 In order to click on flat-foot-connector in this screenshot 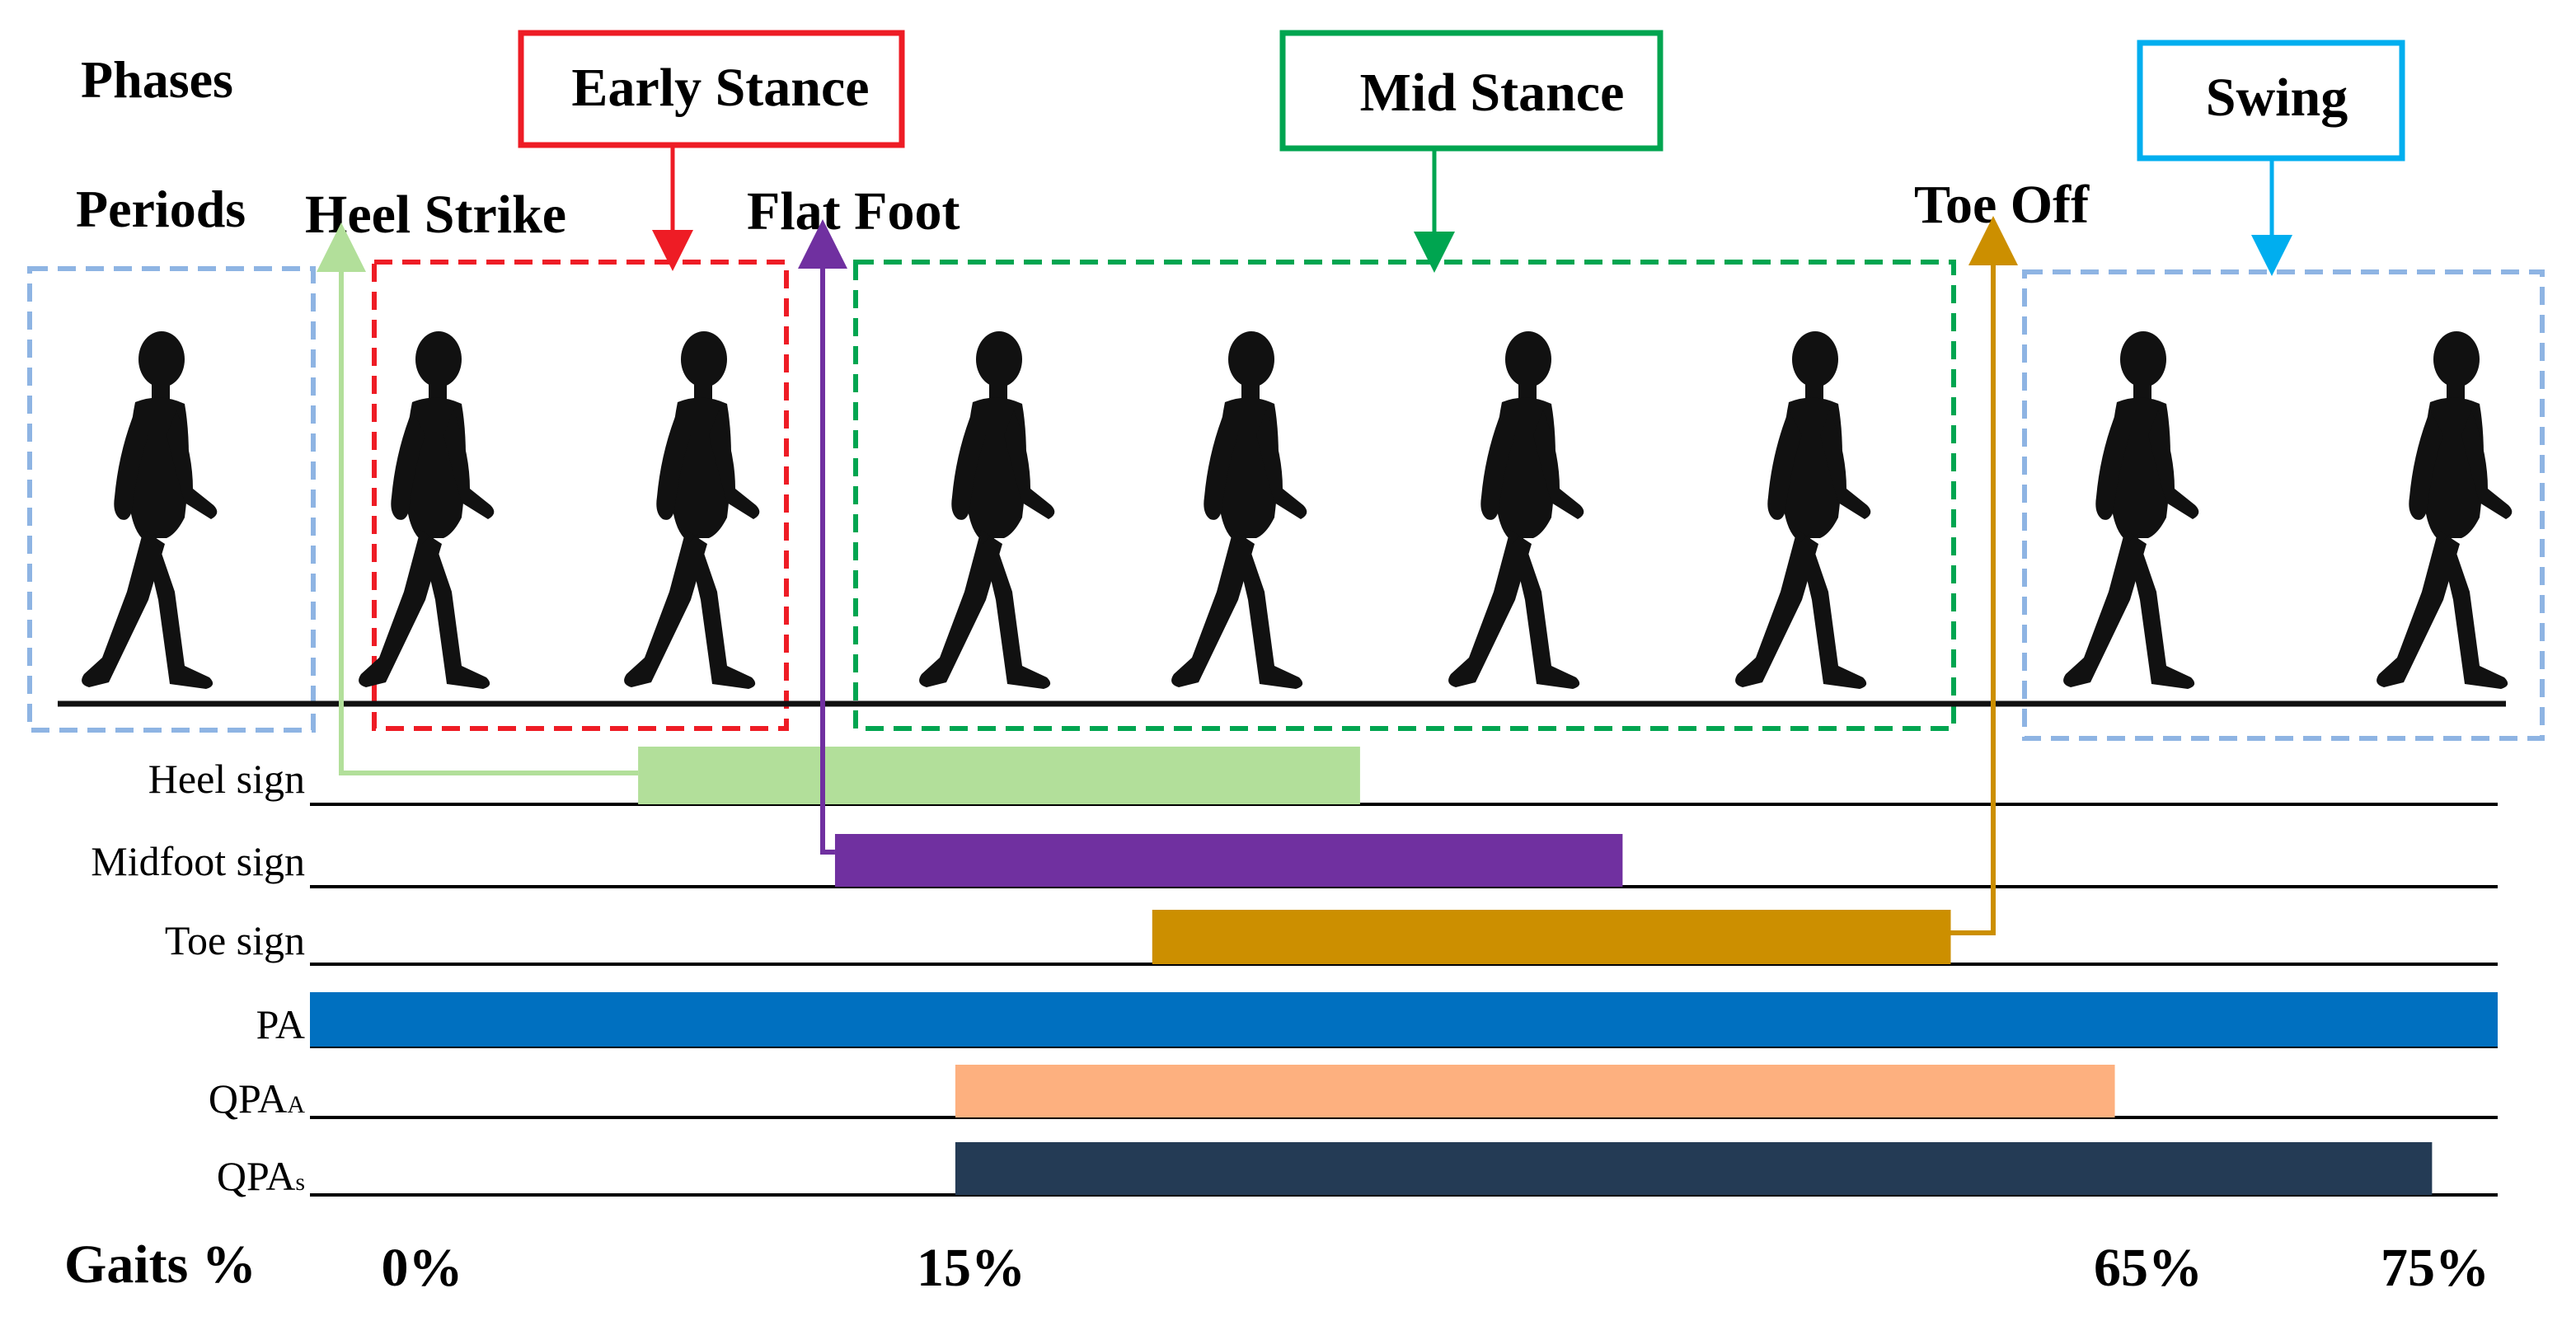, I will do `click(822, 537)`.